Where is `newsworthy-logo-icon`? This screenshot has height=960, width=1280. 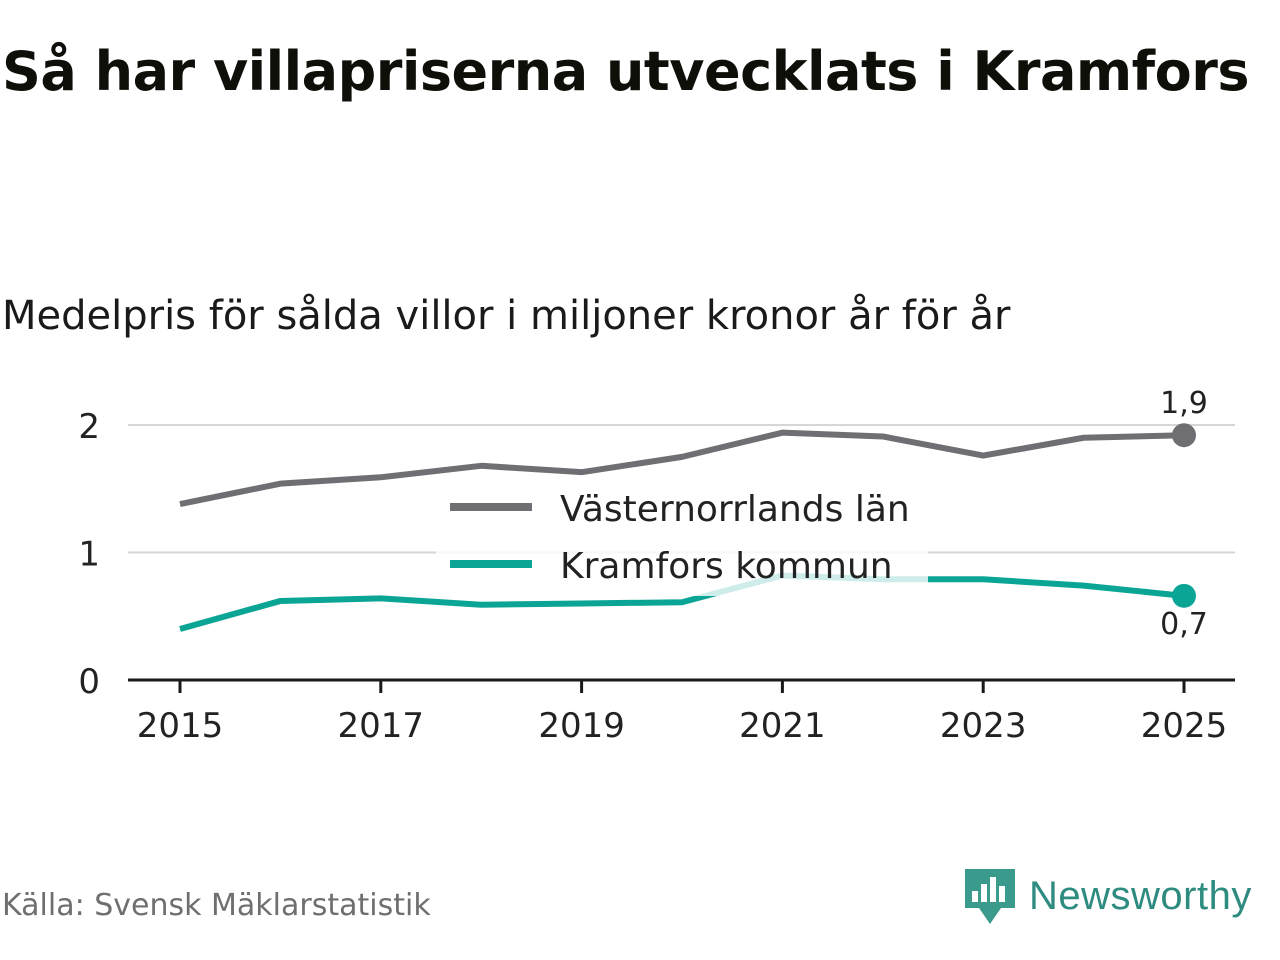 newsworthy-logo-icon is located at coordinates (990, 896).